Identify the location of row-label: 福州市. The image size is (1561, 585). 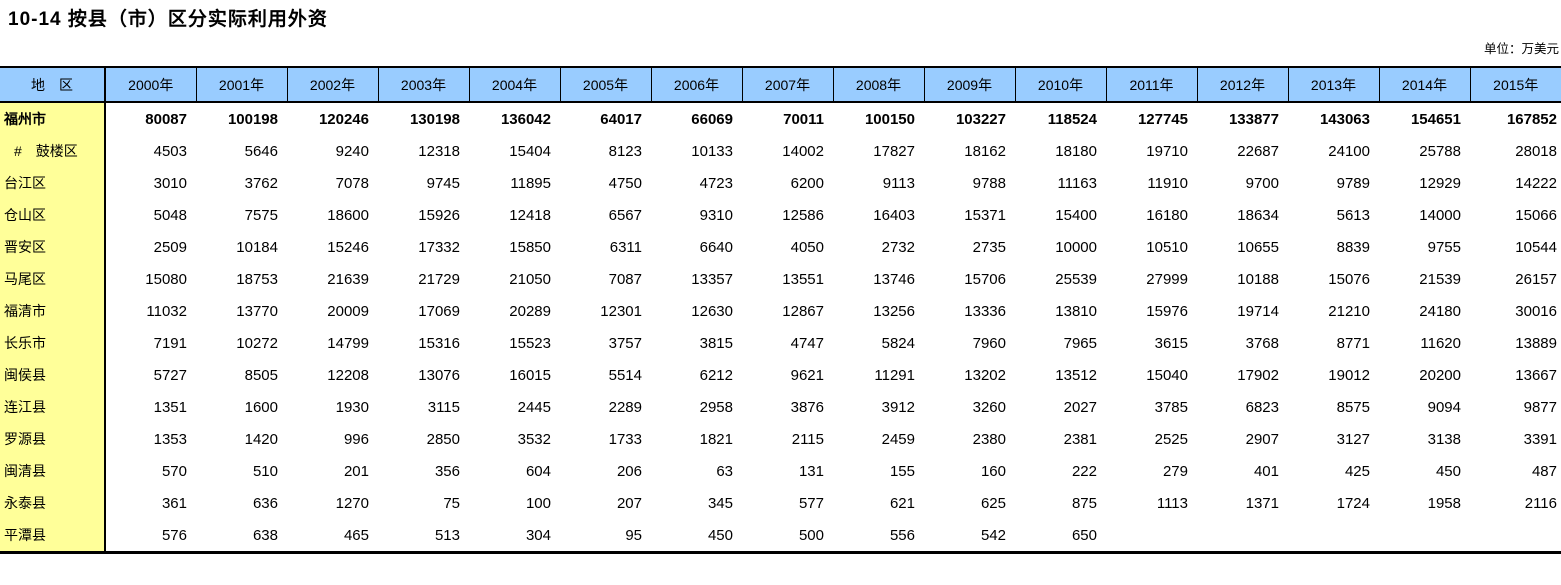
(53, 118).